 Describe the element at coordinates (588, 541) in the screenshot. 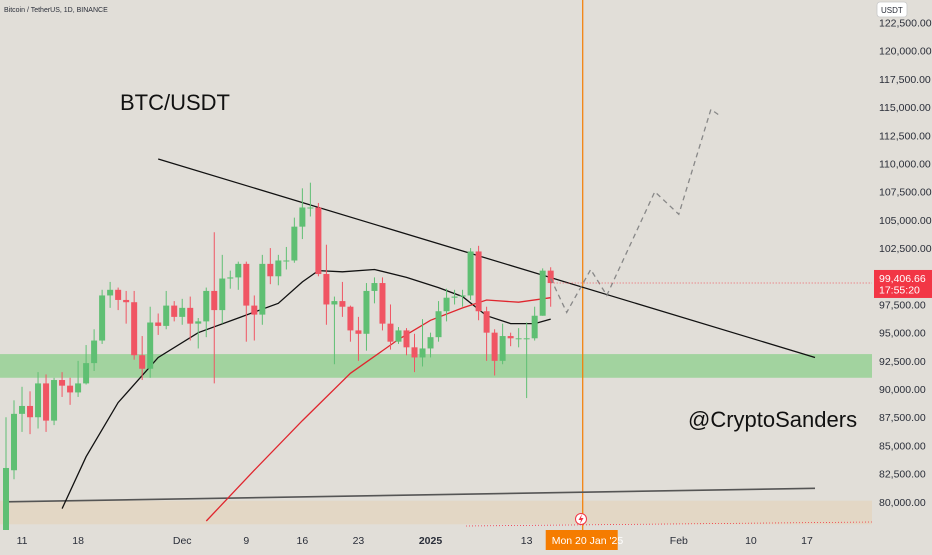

I see `crosshair-date-label: Mon 20 Jan '25` at that location.